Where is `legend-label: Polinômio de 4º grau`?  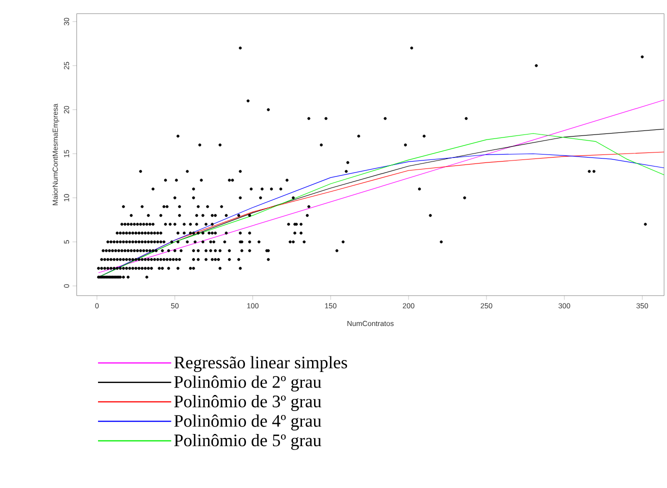 legend-label: Polinômio de 4º grau is located at coordinates (248, 422).